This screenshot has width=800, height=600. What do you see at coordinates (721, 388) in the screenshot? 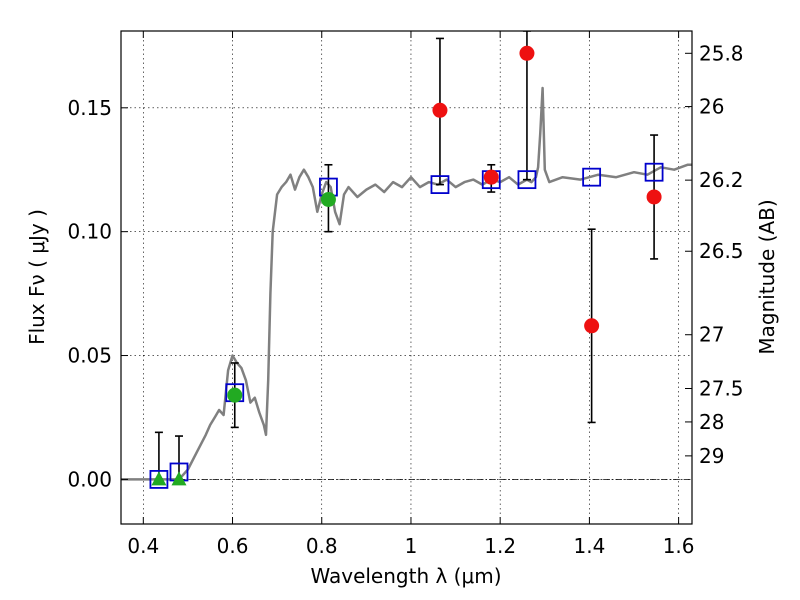
I see `magnitude-tick-label: 27.5` at bounding box center [721, 388].